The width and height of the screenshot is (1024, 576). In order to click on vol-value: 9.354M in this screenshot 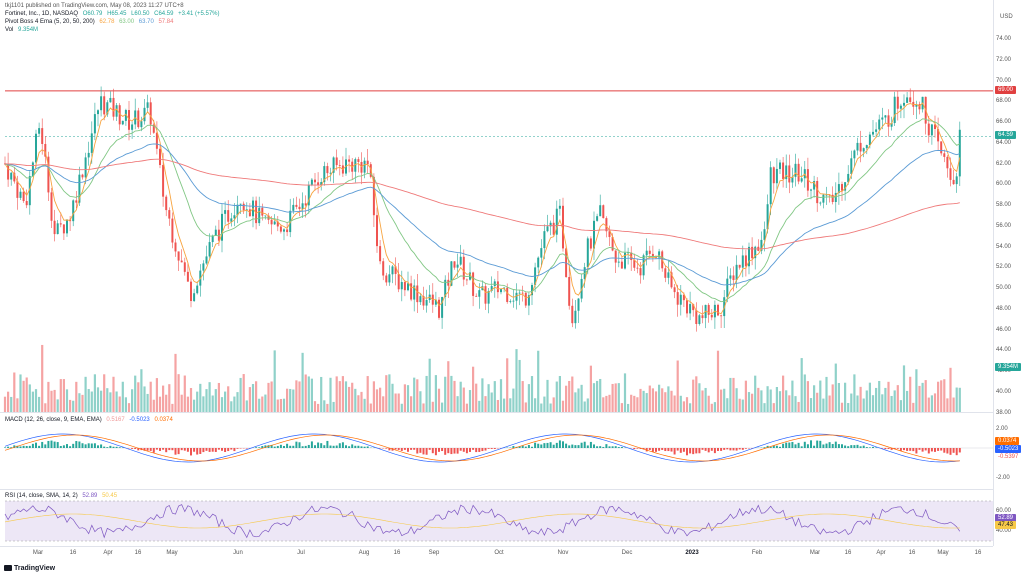, I will do `click(28, 30)`.